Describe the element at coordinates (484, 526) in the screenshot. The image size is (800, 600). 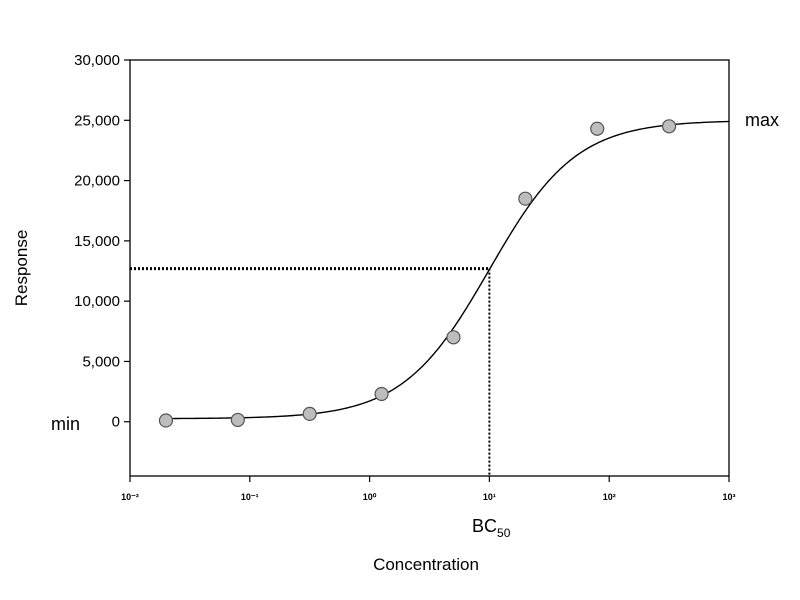
I see `bc50-label-main: BC` at that location.